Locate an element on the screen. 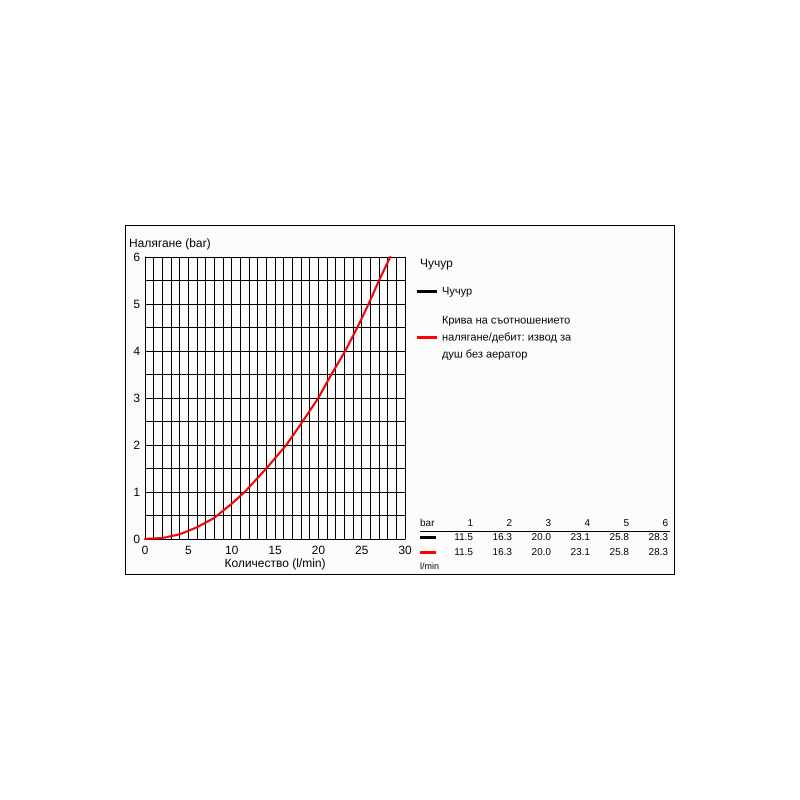 This screenshot has width=800, height=800. x-tick-label: 20 is located at coordinates (319, 550).